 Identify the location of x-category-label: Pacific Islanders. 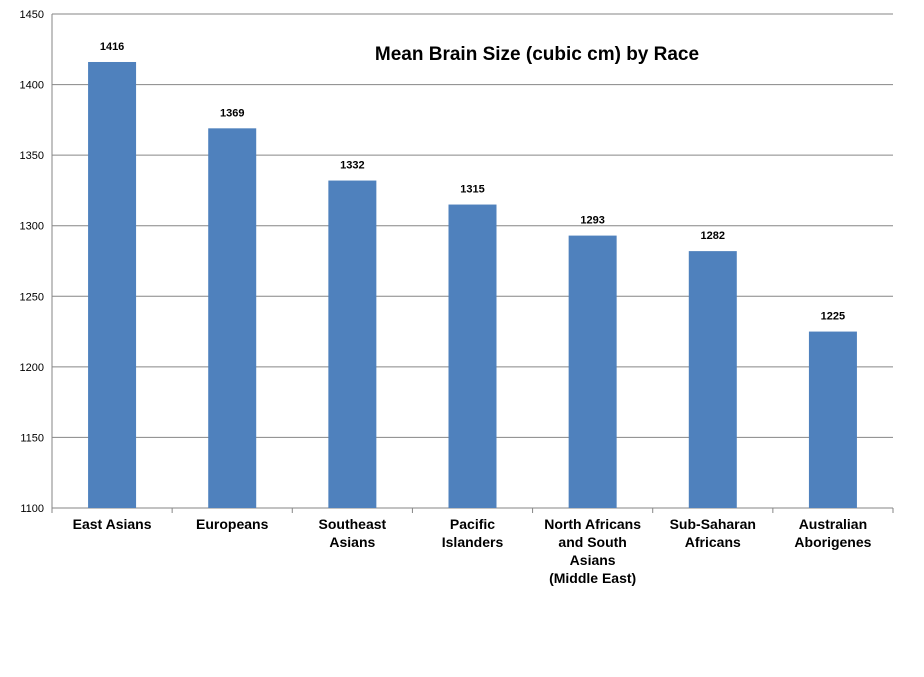
(473, 533).